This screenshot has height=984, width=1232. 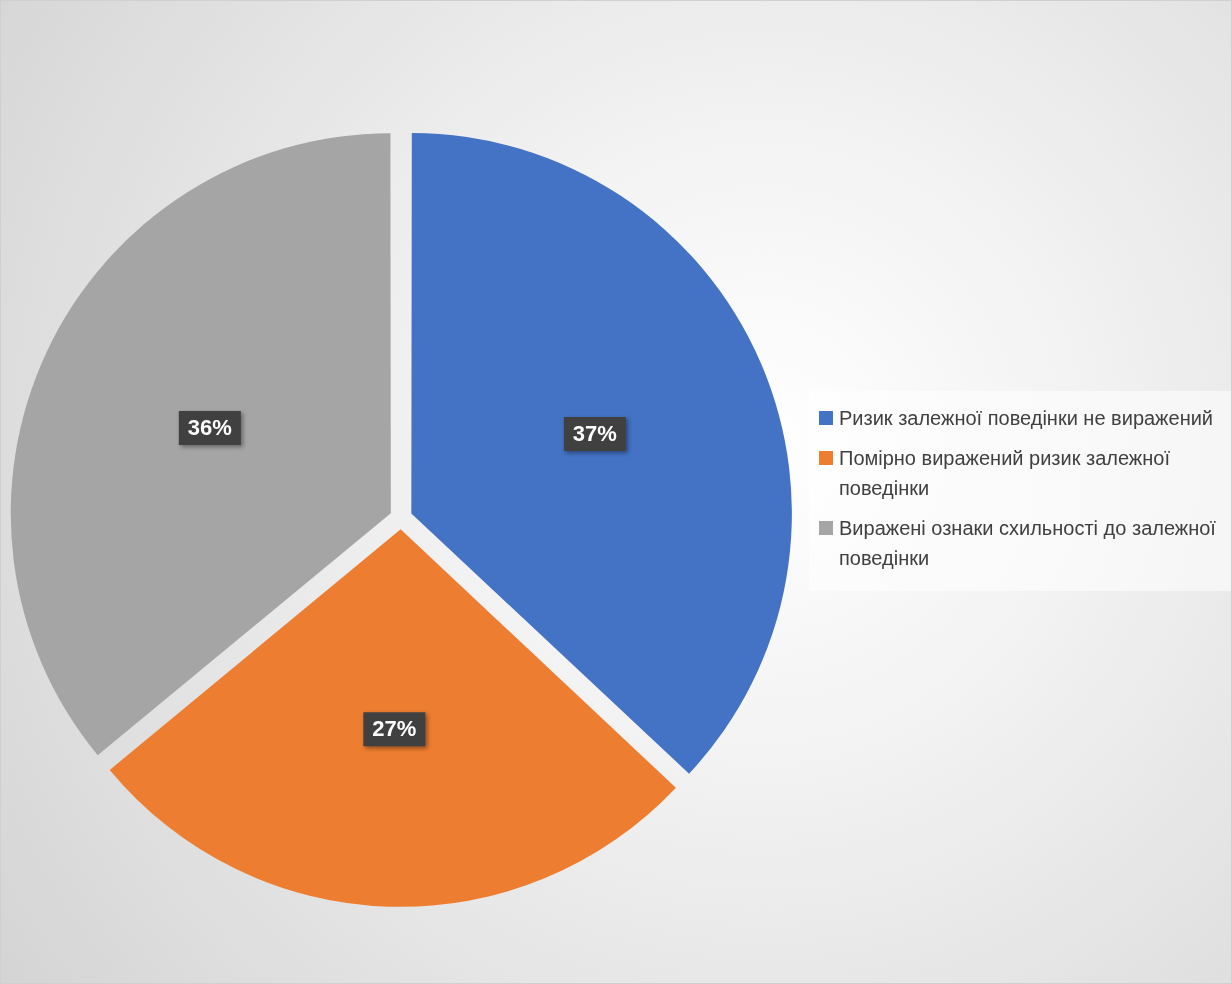 What do you see at coordinates (594, 434) in the screenshot?
I see `data-label: 37%` at bounding box center [594, 434].